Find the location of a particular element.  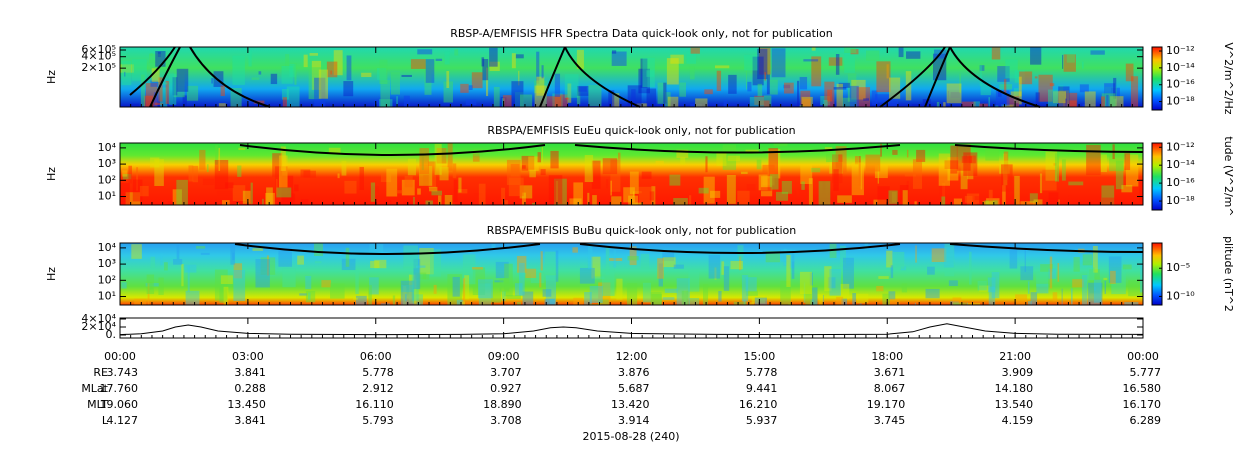

colorbar-tick-label: 10⁻⁵ is located at coordinates (1178, 267).